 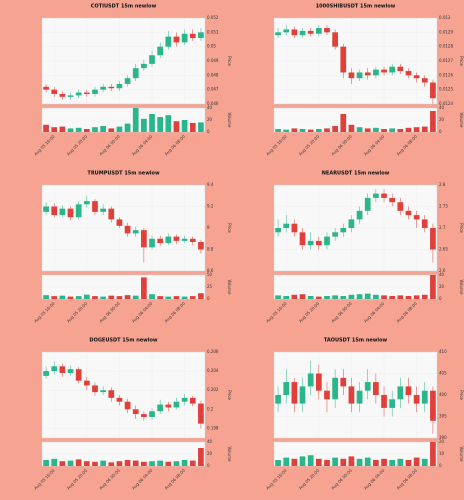 I want to click on y-tick-label: 0.0125, so click(x=446, y=89).